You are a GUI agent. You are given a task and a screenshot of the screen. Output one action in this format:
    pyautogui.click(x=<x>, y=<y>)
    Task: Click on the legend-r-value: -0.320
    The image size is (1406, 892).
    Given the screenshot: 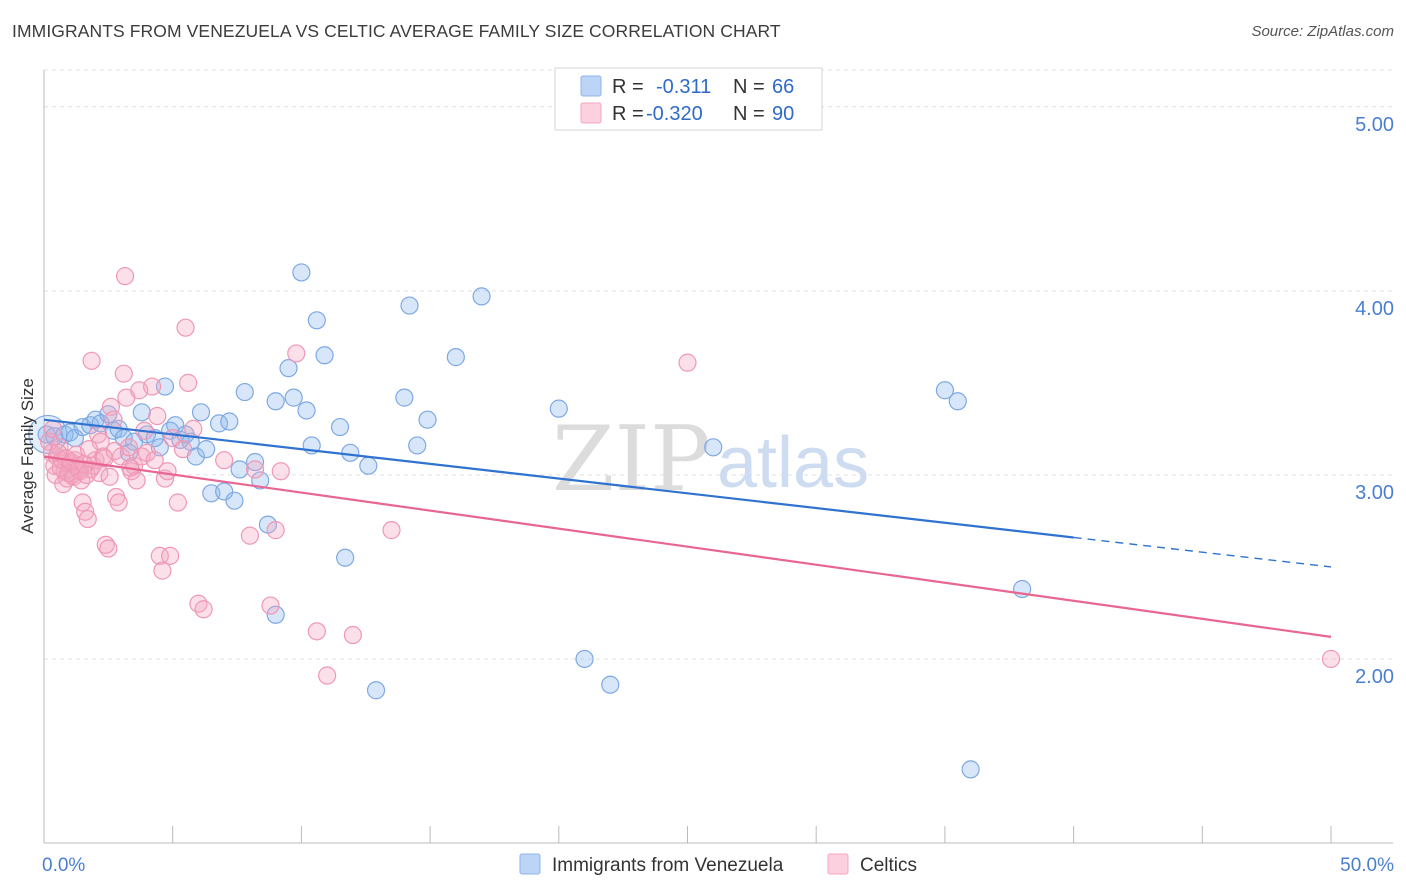 What is the action you would take?
    pyautogui.click(x=674, y=114)
    